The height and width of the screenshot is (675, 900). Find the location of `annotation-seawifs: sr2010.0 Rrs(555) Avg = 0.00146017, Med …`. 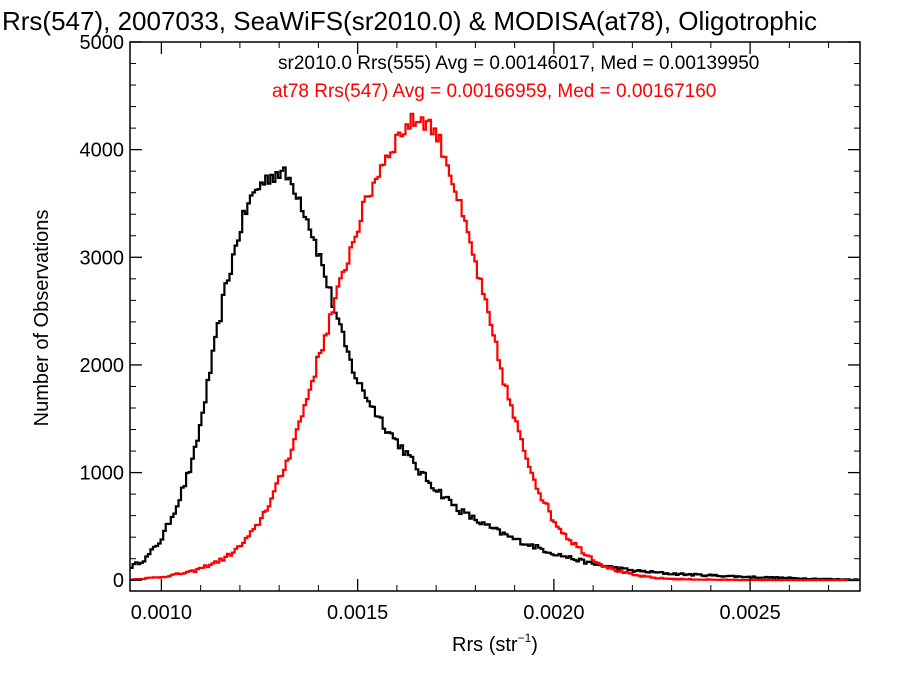

annotation-seawifs: sr2010.0 Rrs(555) Avg = 0.00146017, Med … is located at coordinates (518, 63).